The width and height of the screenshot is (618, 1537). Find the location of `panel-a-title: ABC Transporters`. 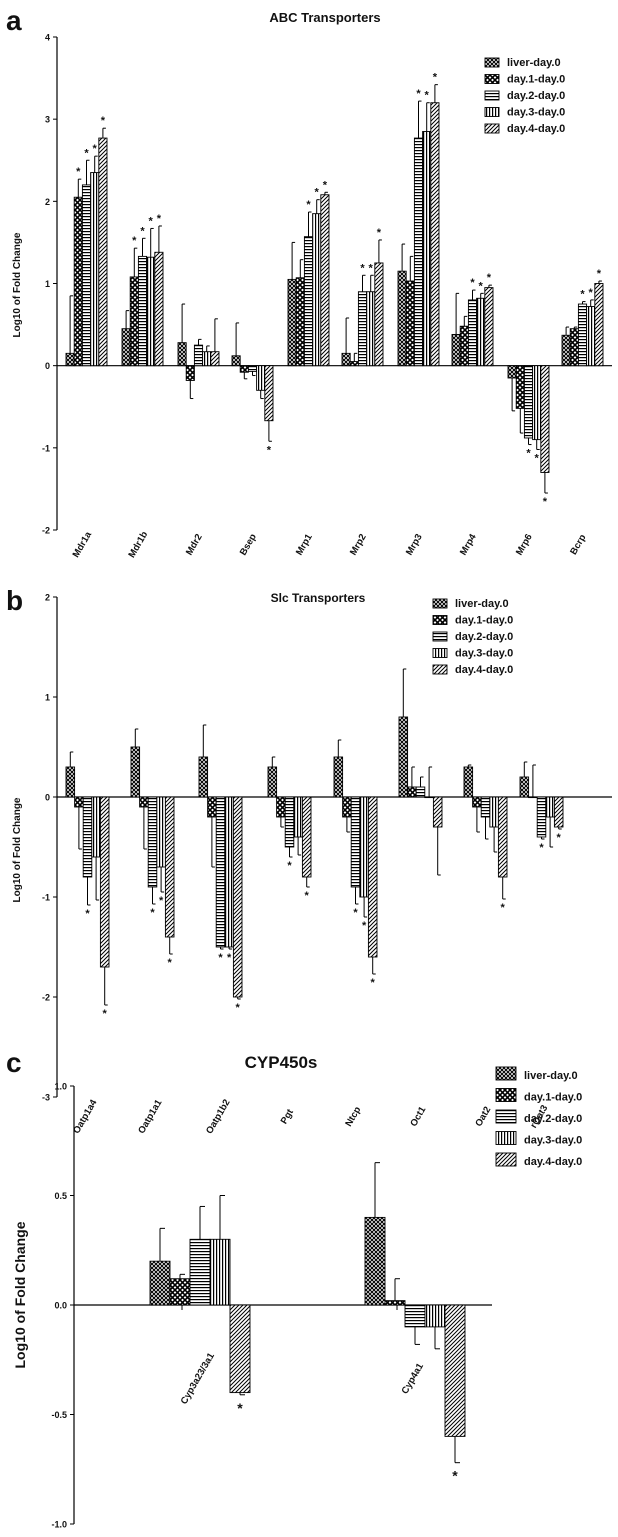

panel-a-title: ABC Transporters is located at coordinates (324, 17).